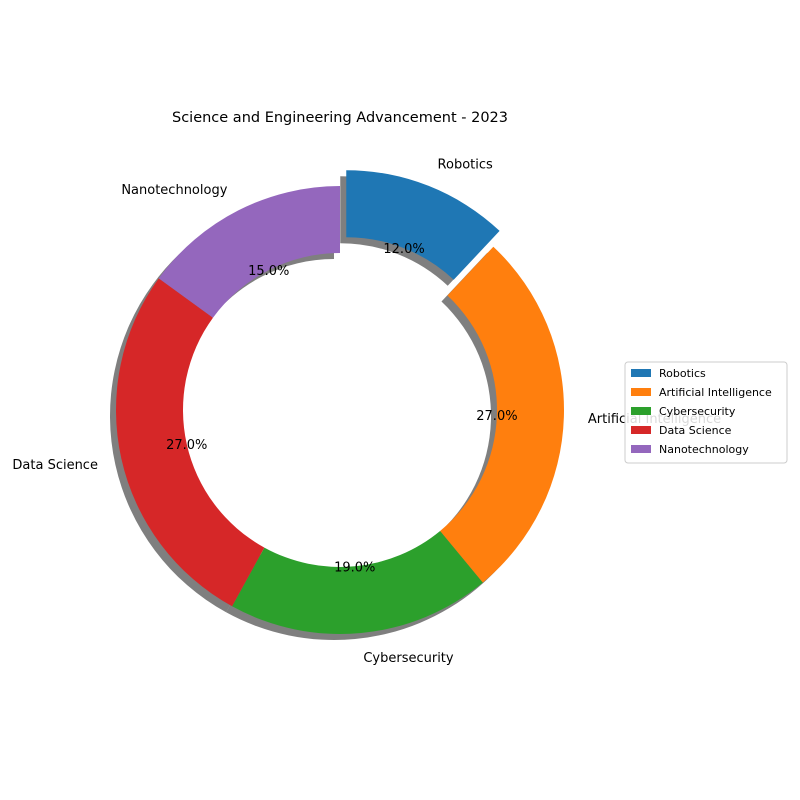 The width and height of the screenshot is (800, 800). I want to click on legend-label-nanotechnology: Nanotechnology, so click(704, 449).